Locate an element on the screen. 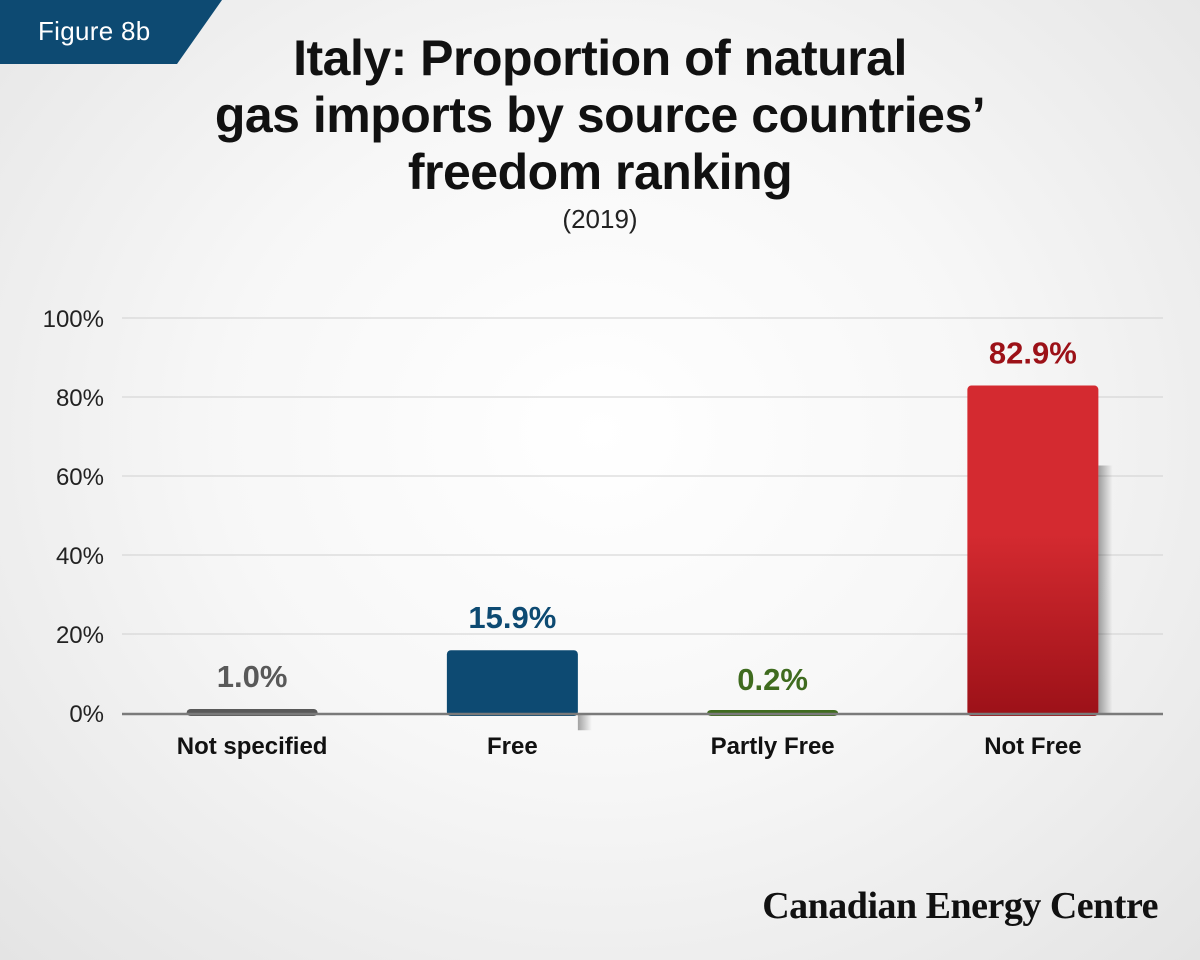  y-tick-label: 40% is located at coordinates (80, 556).